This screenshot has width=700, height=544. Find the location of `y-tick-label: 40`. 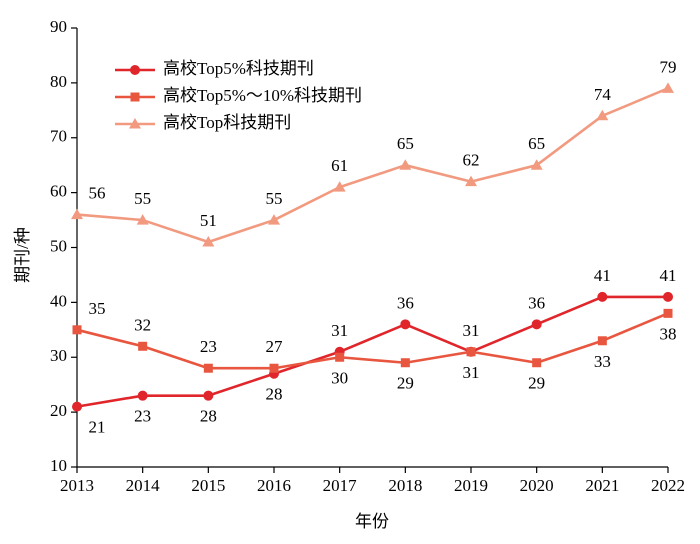

y-tick-label: 40 is located at coordinates (58, 300).